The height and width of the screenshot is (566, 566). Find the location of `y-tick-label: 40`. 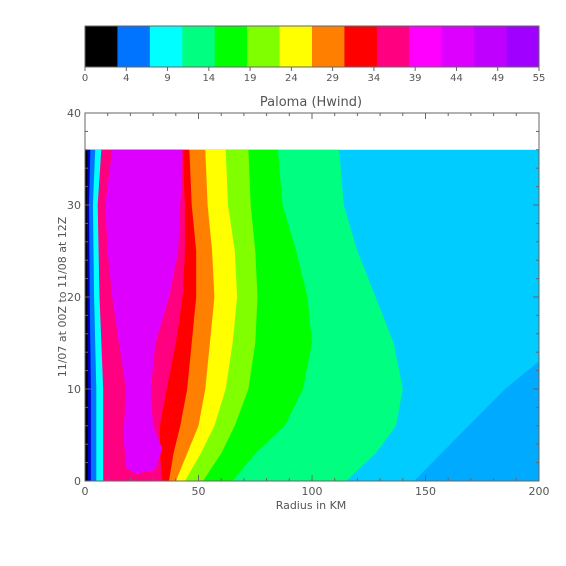

y-tick-label: 40 is located at coordinates (74, 113).